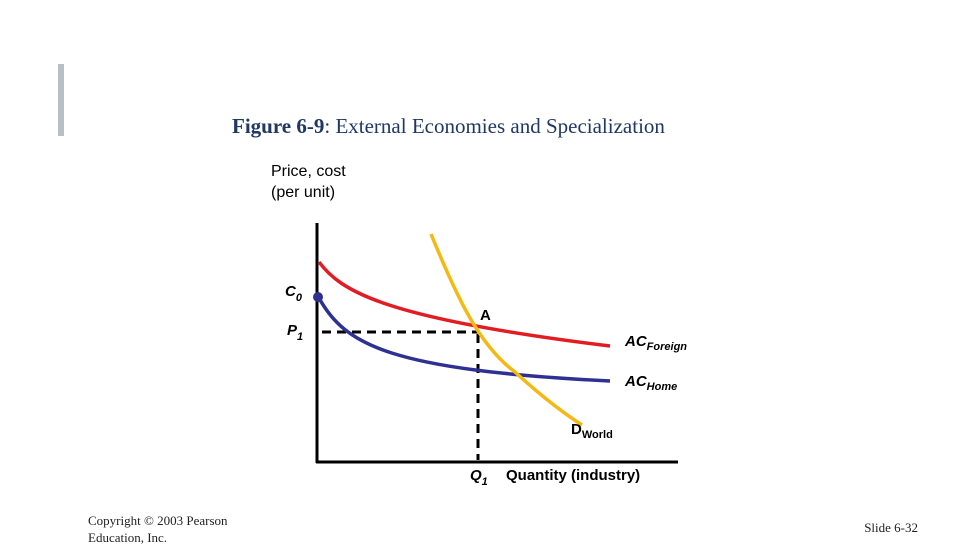 This screenshot has height=546, width=960. What do you see at coordinates (650, 383) in the screenshot?
I see `ac-home-label: ACHome` at bounding box center [650, 383].